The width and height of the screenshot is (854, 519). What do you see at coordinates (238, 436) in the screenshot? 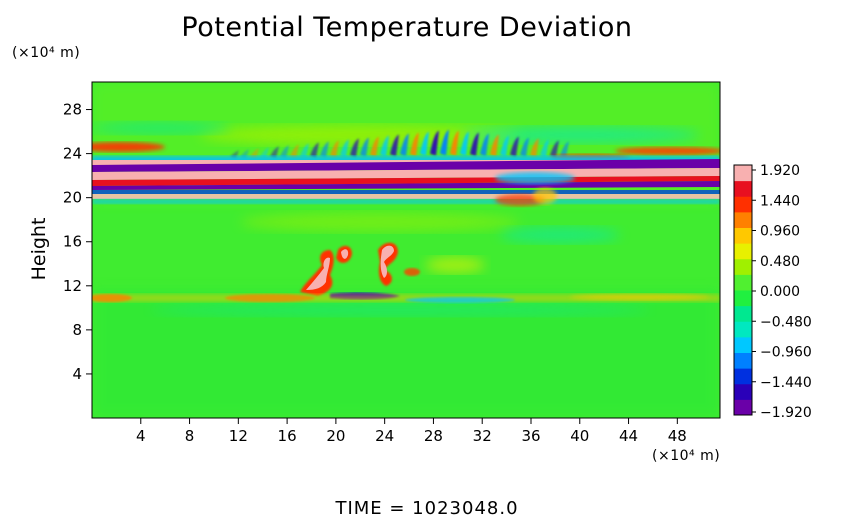
I see `x-tick-label: 12` at bounding box center [238, 436].